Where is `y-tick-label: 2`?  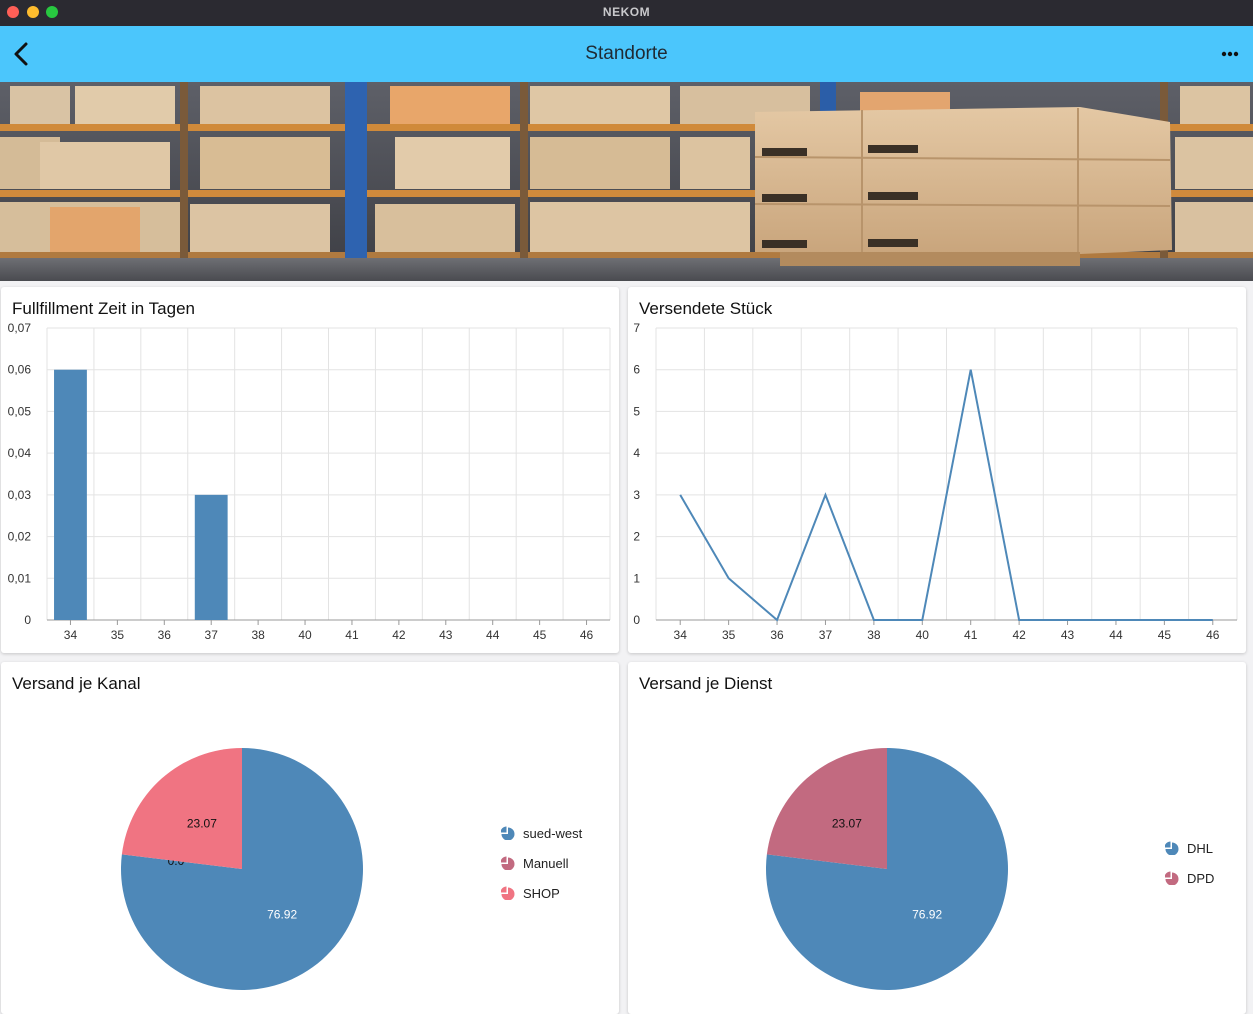
y-tick-label: 2 is located at coordinates (636, 537).